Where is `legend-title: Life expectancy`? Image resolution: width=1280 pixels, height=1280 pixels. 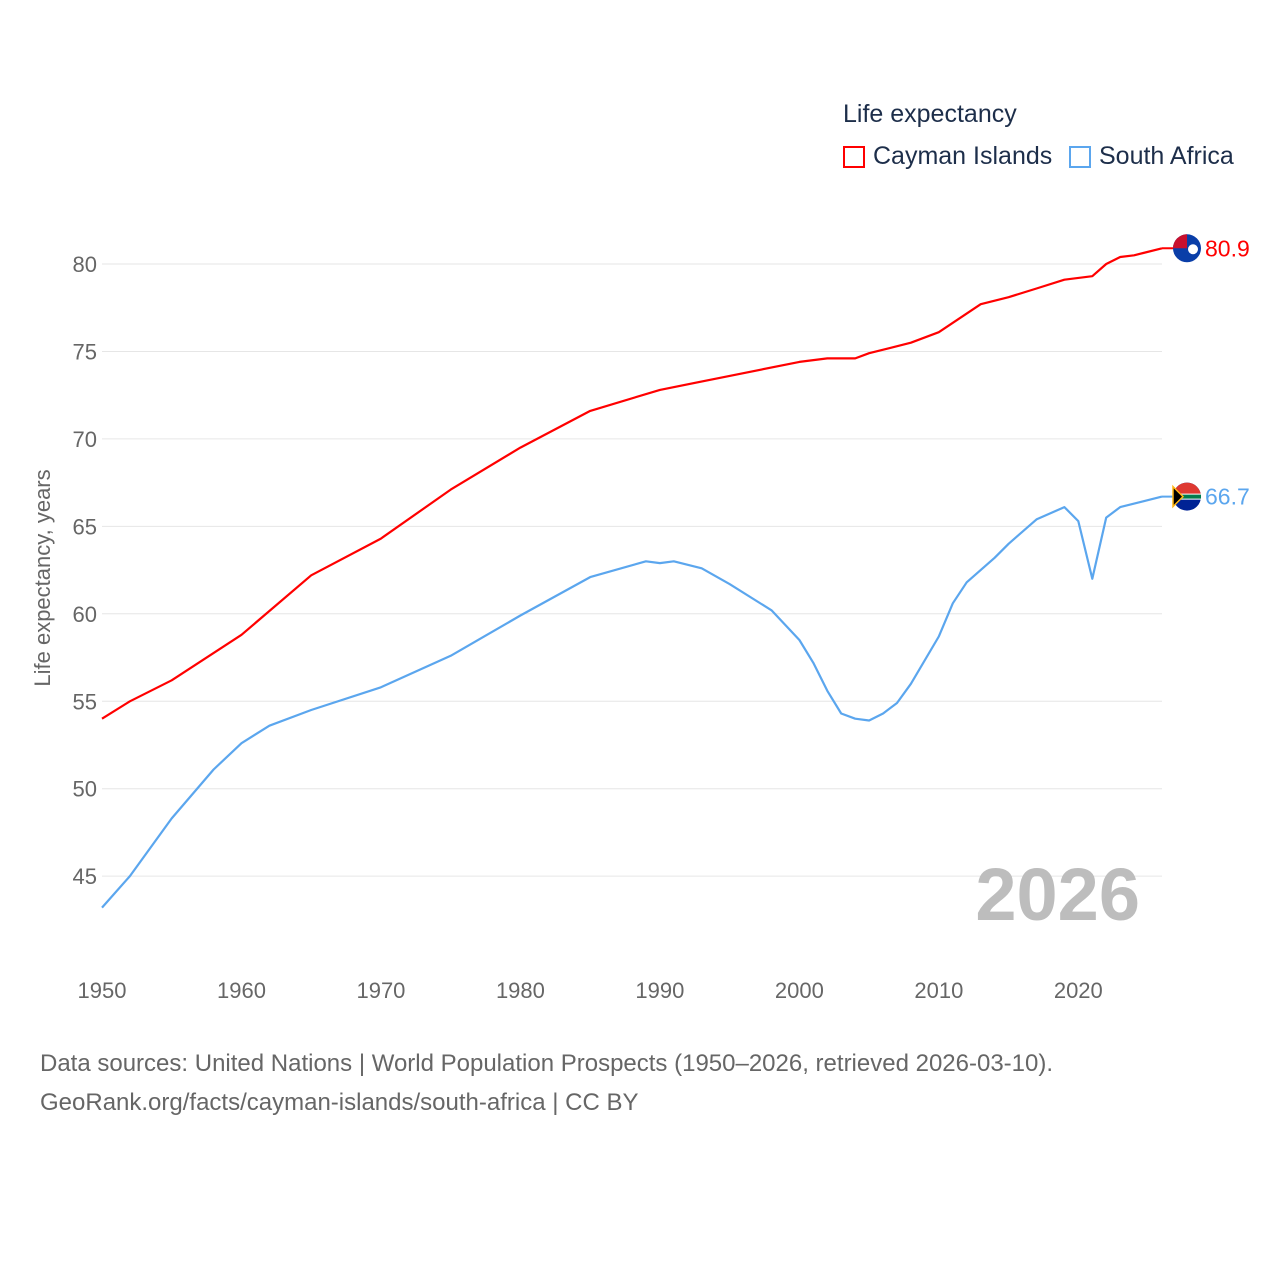 legend-title: Life expectancy is located at coordinates (930, 114).